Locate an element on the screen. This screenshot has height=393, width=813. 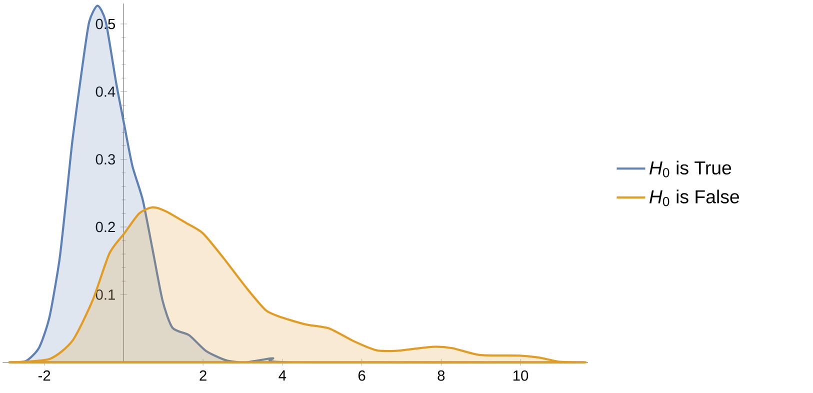
x-tick-label: 2 is located at coordinates (203, 375).